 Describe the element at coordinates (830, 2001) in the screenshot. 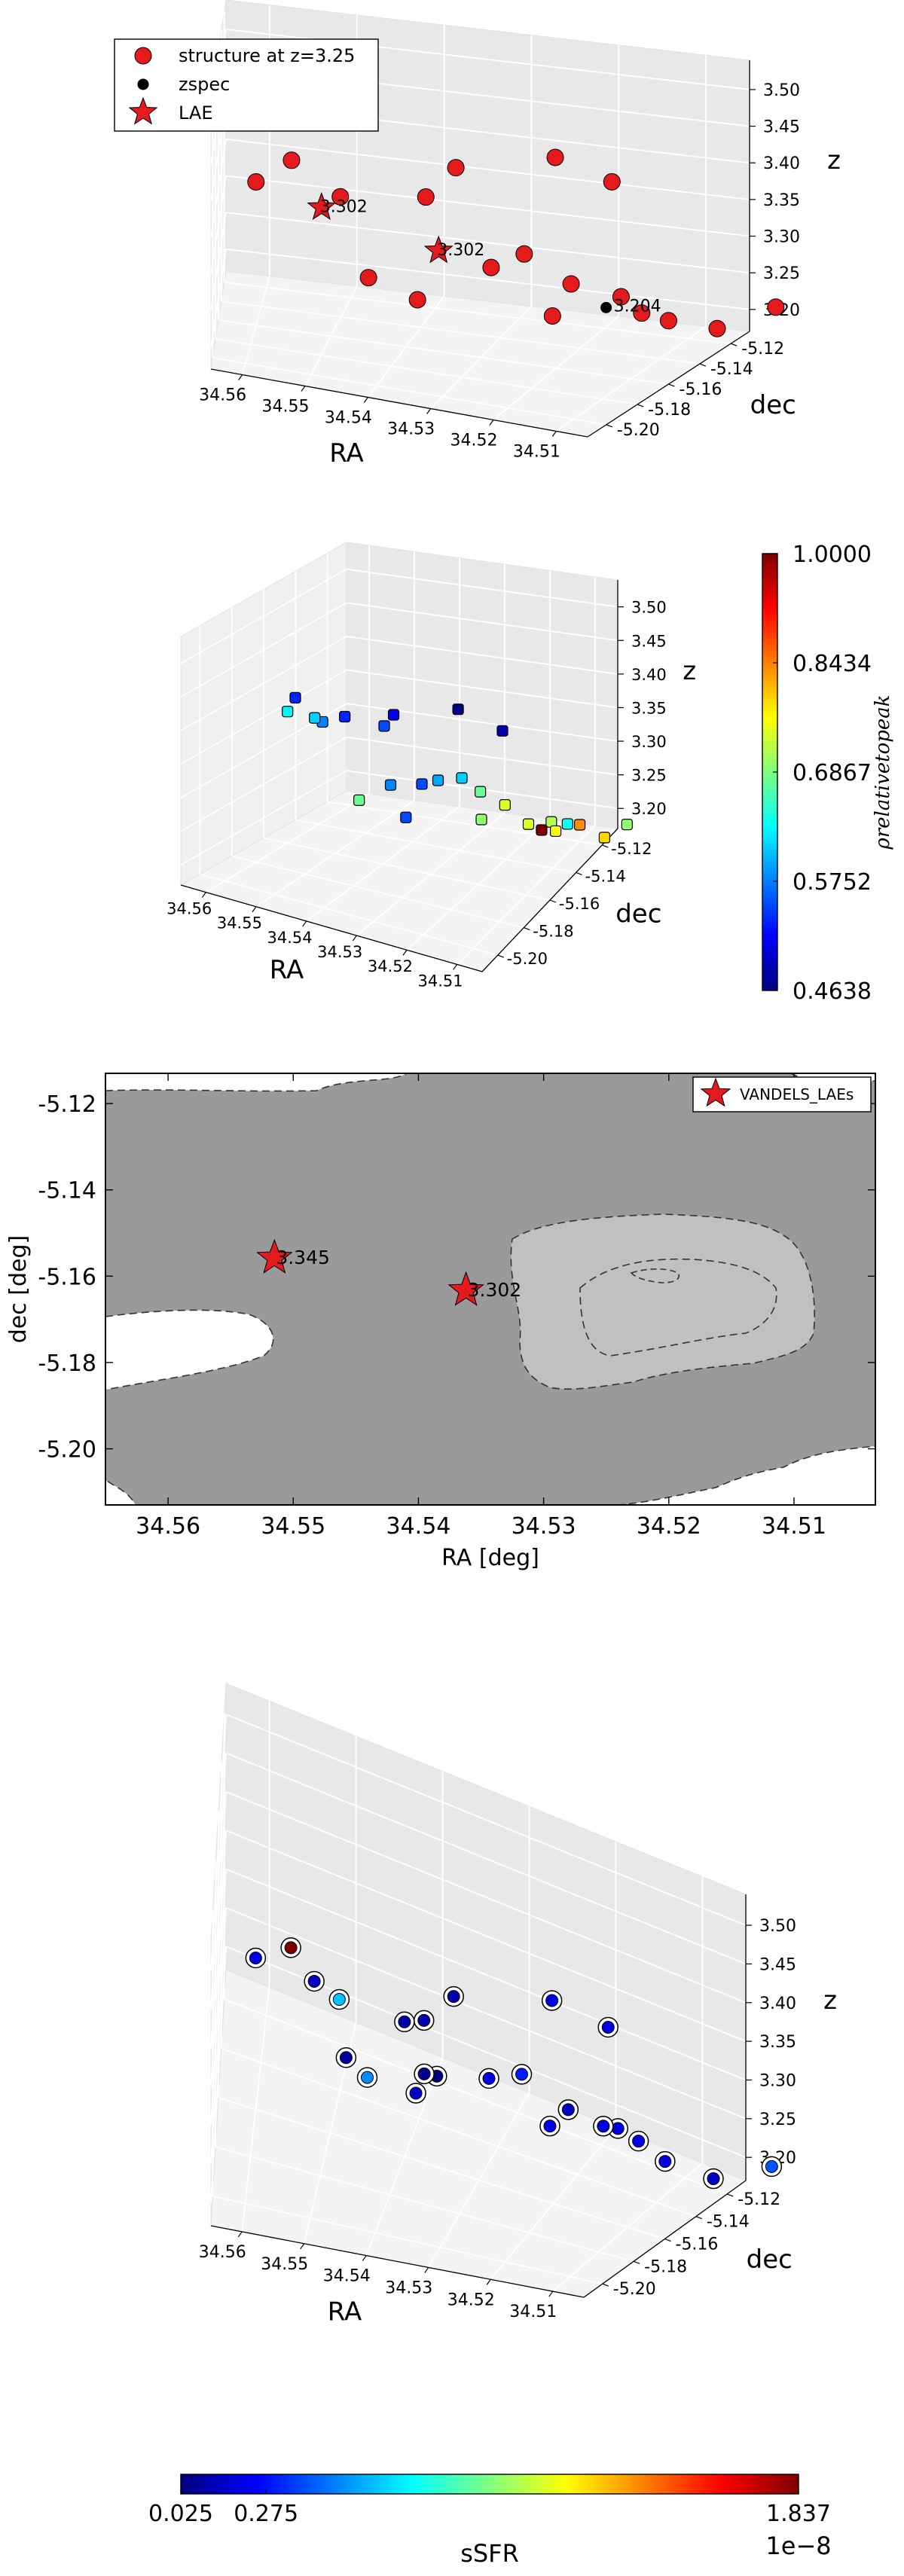

I see `z-axis-label: z` at that location.